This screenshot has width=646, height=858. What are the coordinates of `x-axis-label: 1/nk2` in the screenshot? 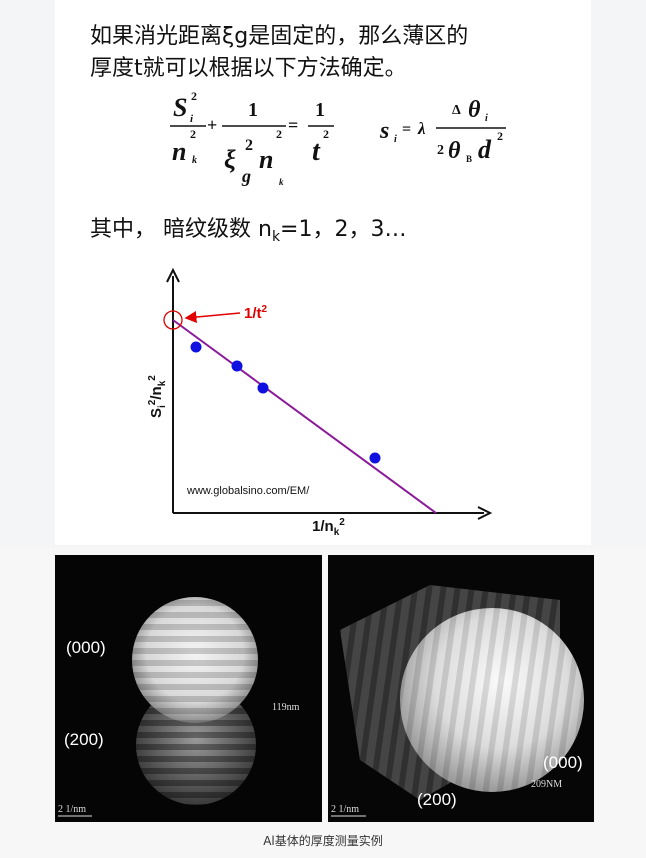 It's located at (328, 527).